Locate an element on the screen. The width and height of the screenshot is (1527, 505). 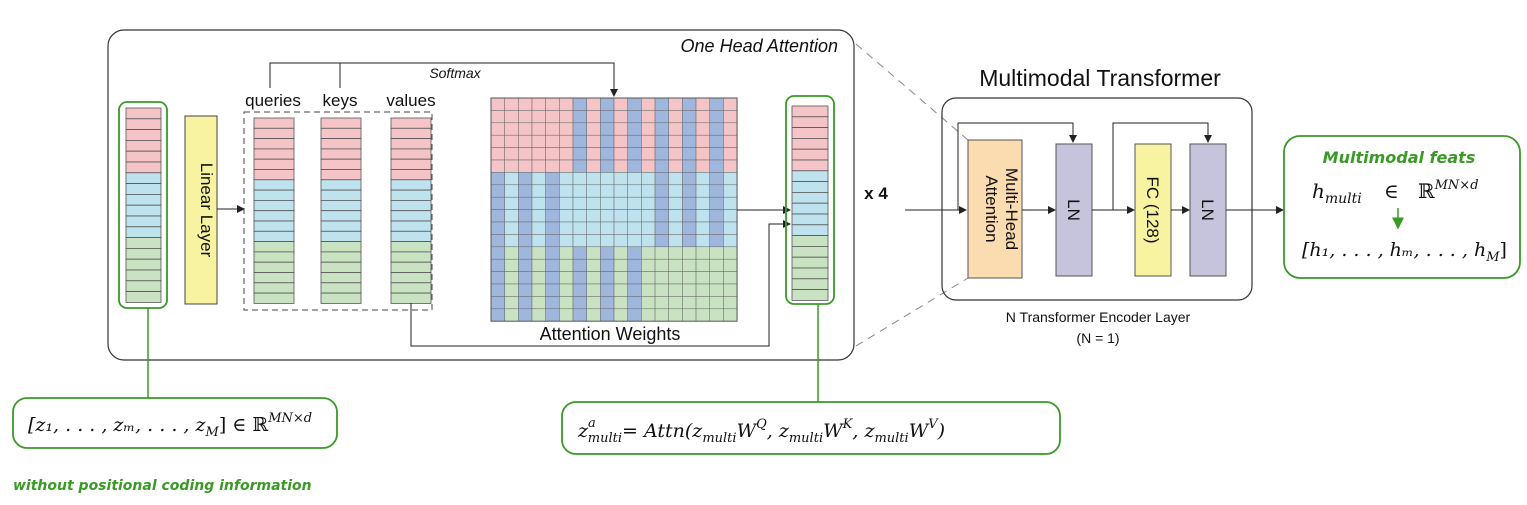
multi-head-attention-box is located at coordinates (995, 209).